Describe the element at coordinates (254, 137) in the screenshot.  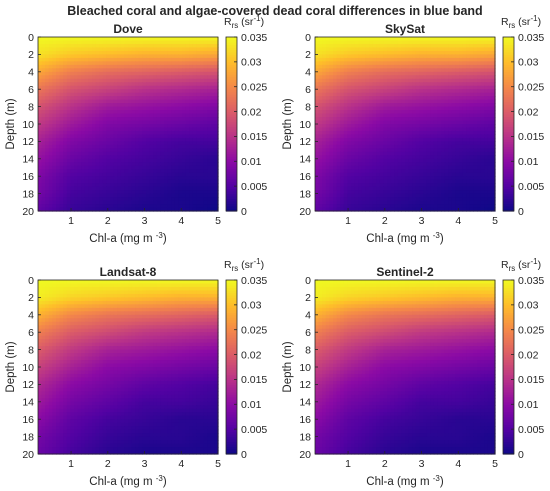
I see `colorbar-tick-label: 0.015` at that location.